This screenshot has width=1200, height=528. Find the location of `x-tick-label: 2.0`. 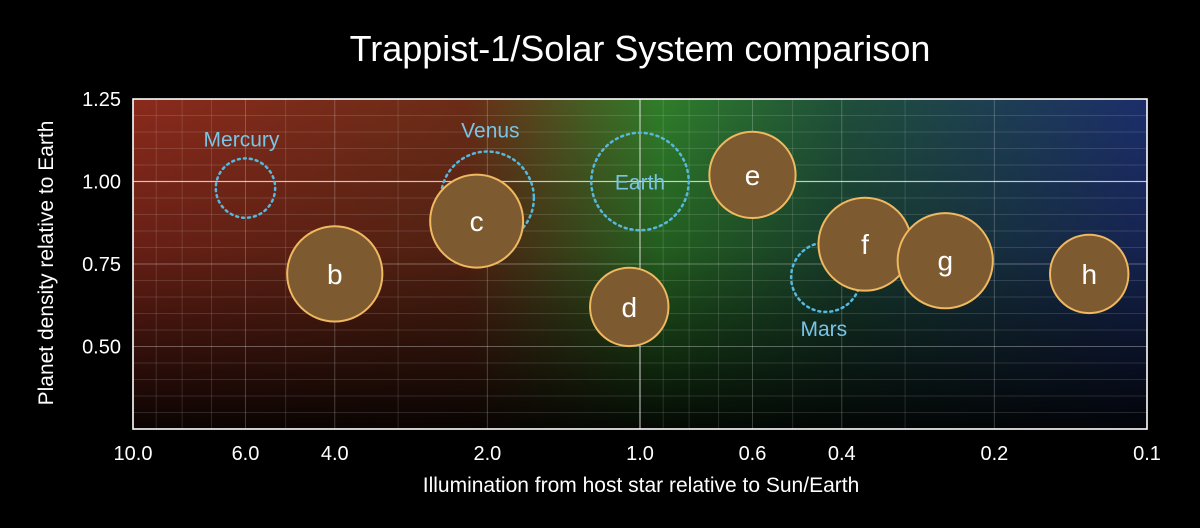

x-tick-label: 2.0 is located at coordinates (487, 454).